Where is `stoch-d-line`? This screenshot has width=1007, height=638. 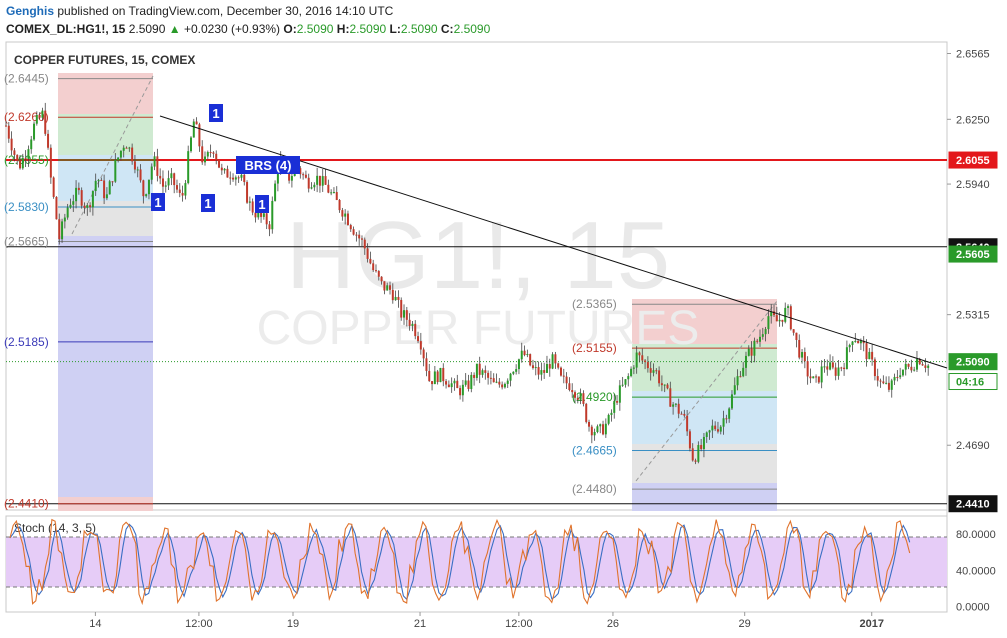 stoch-d-line is located at coordinates (460, 562).